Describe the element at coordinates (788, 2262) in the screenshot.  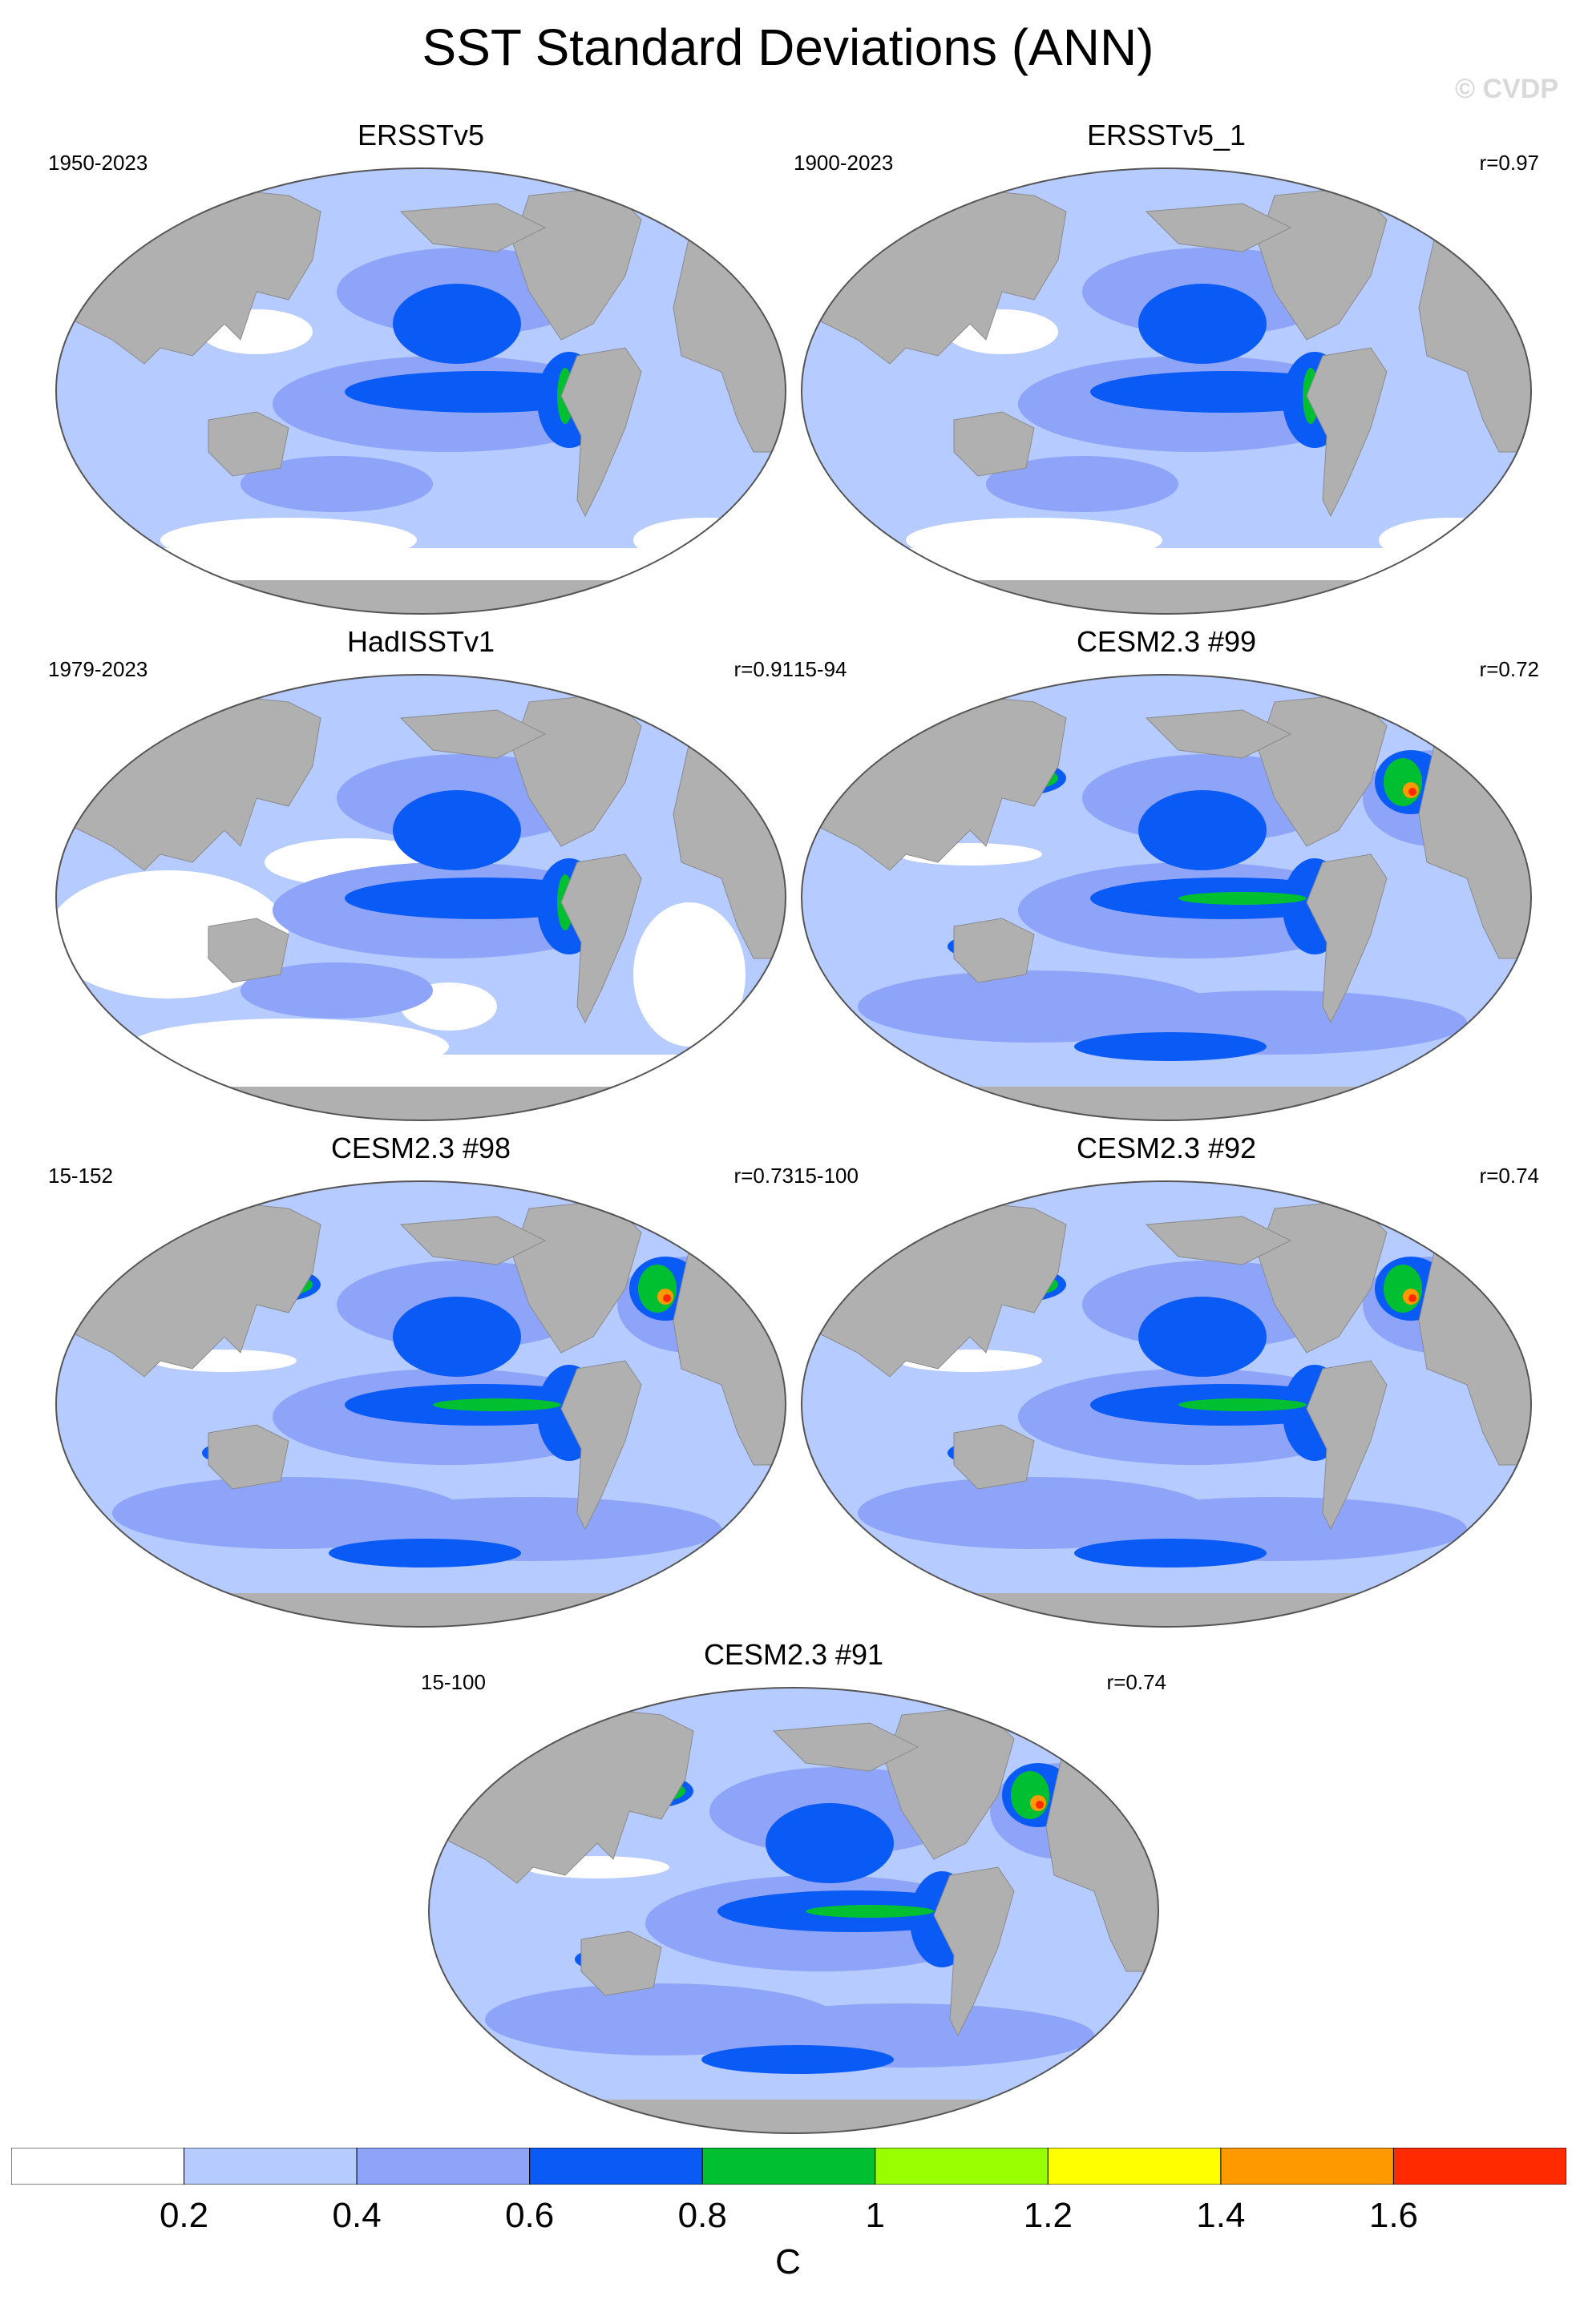
I see `colorbar-units: C` at that location.